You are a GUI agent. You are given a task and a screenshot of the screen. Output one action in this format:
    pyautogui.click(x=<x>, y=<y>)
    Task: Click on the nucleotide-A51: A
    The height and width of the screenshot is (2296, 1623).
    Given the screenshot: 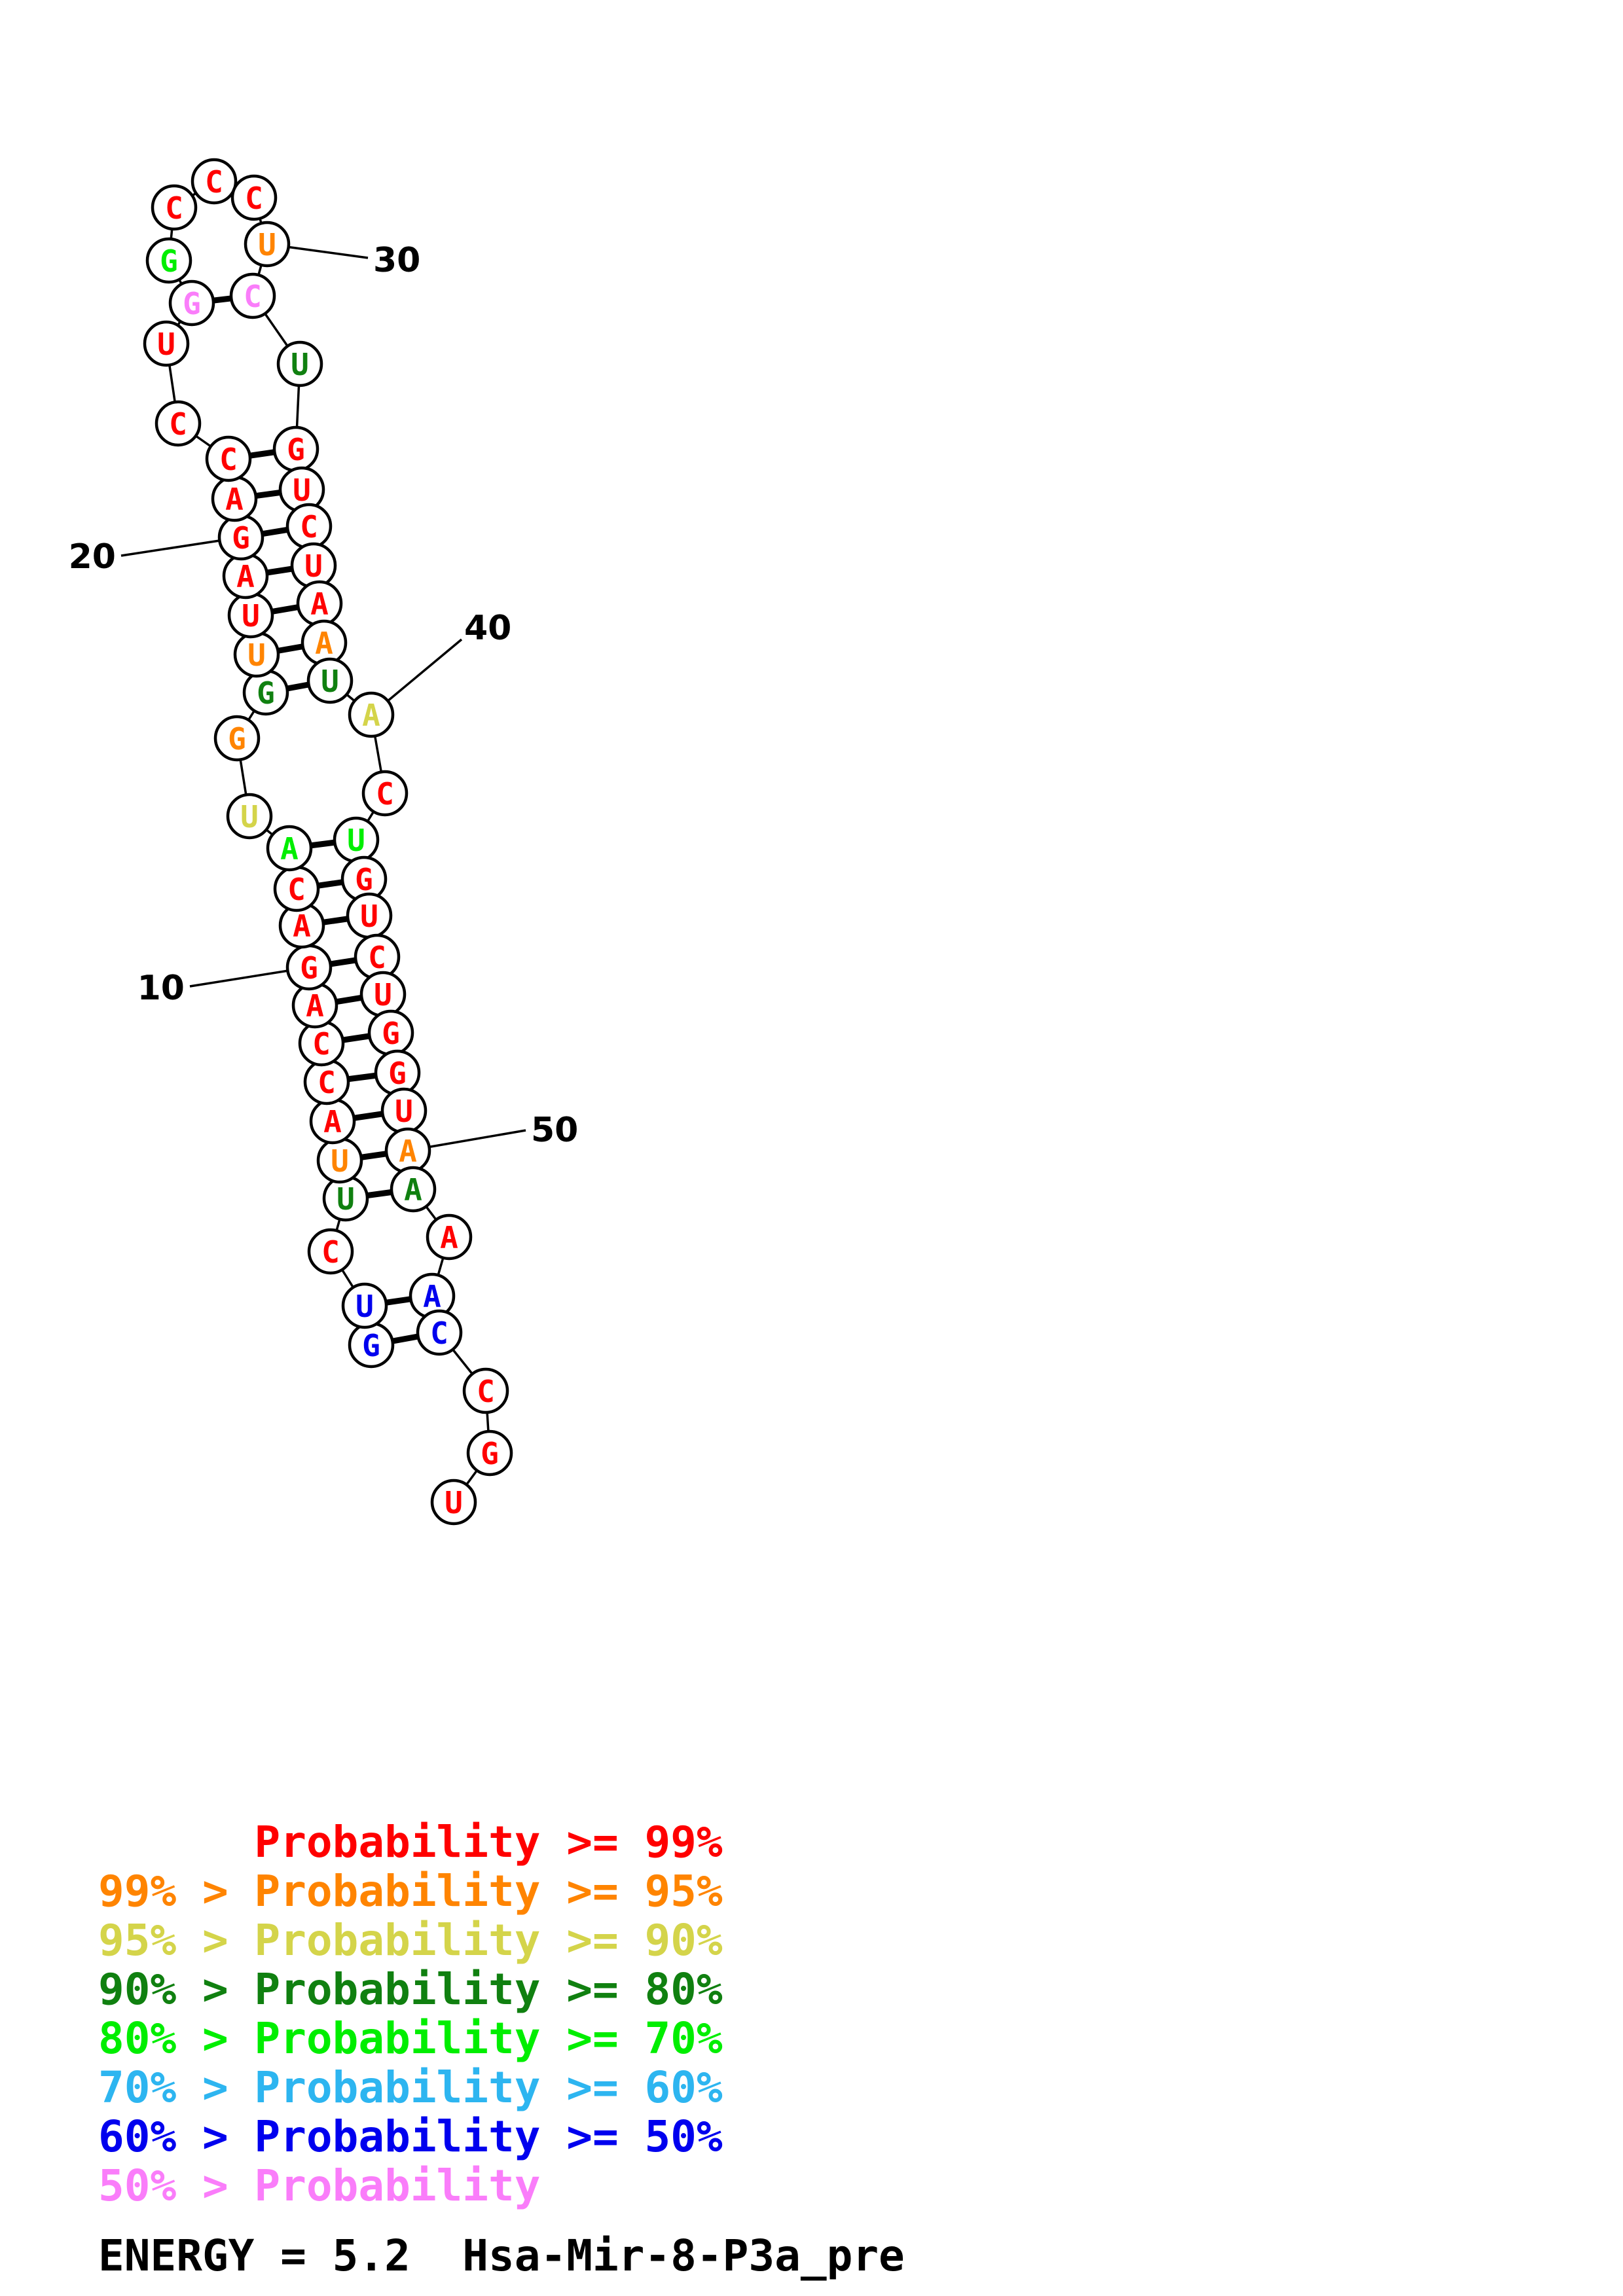 What is the action you would take?
    pyautogui.click(x=413, y=1189)
    